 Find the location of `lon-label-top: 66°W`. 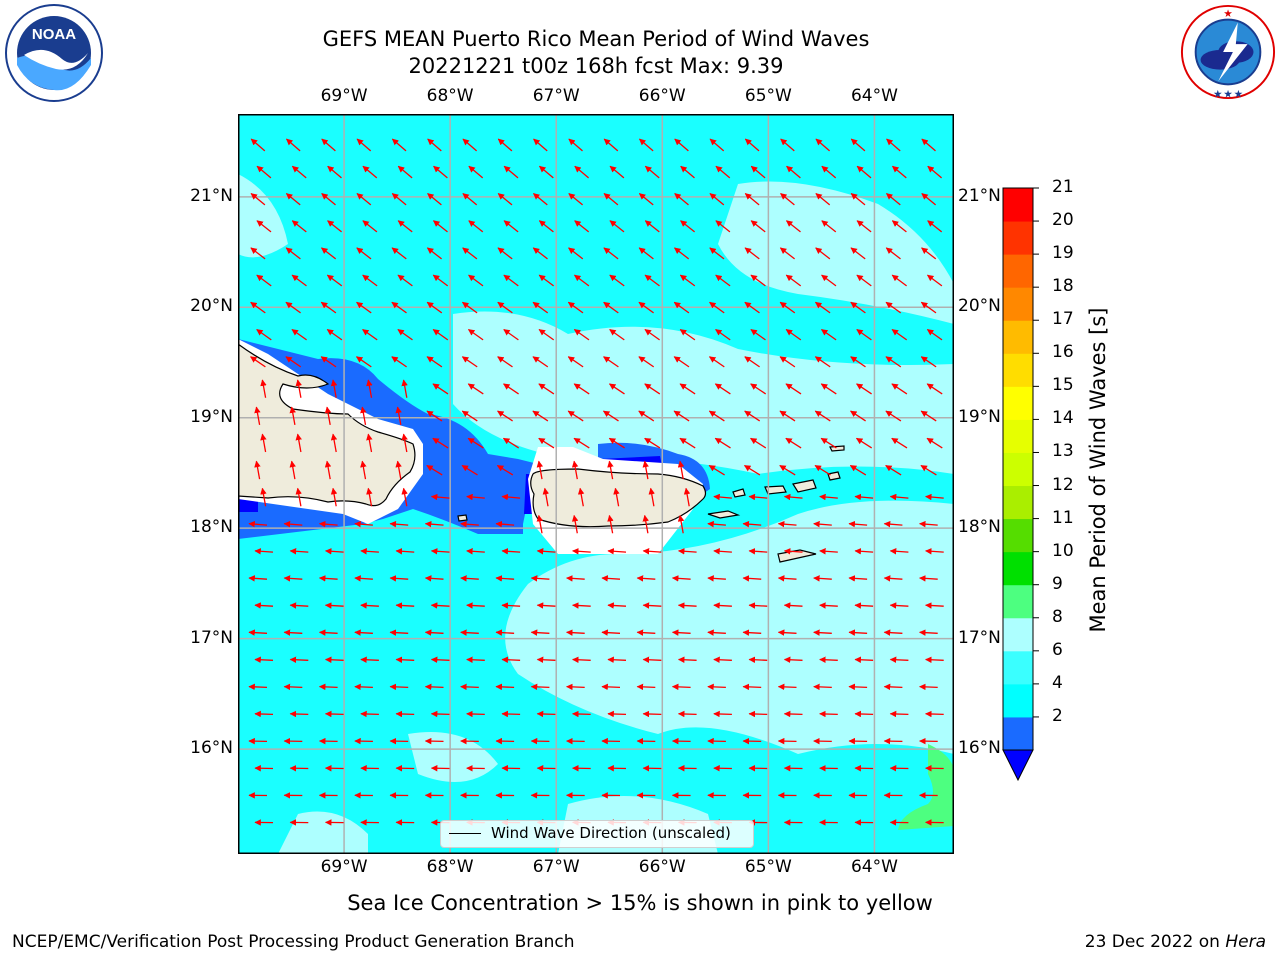

lon-label-top: 66°W is located at coordinates (662, 96).